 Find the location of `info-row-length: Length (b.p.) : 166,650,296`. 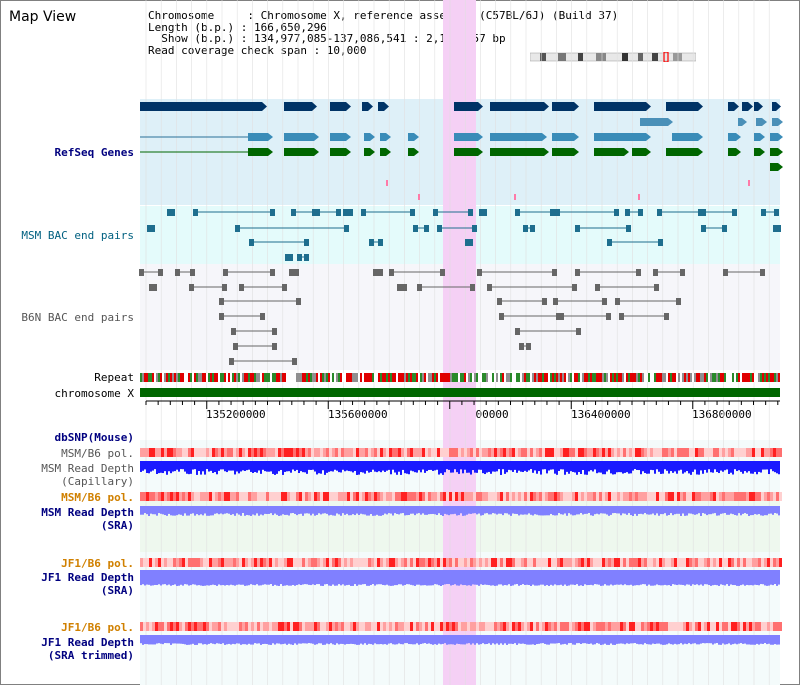

info-row-length: Length (b.p.) : 166,650,296 is located at coordinates (237, 27).